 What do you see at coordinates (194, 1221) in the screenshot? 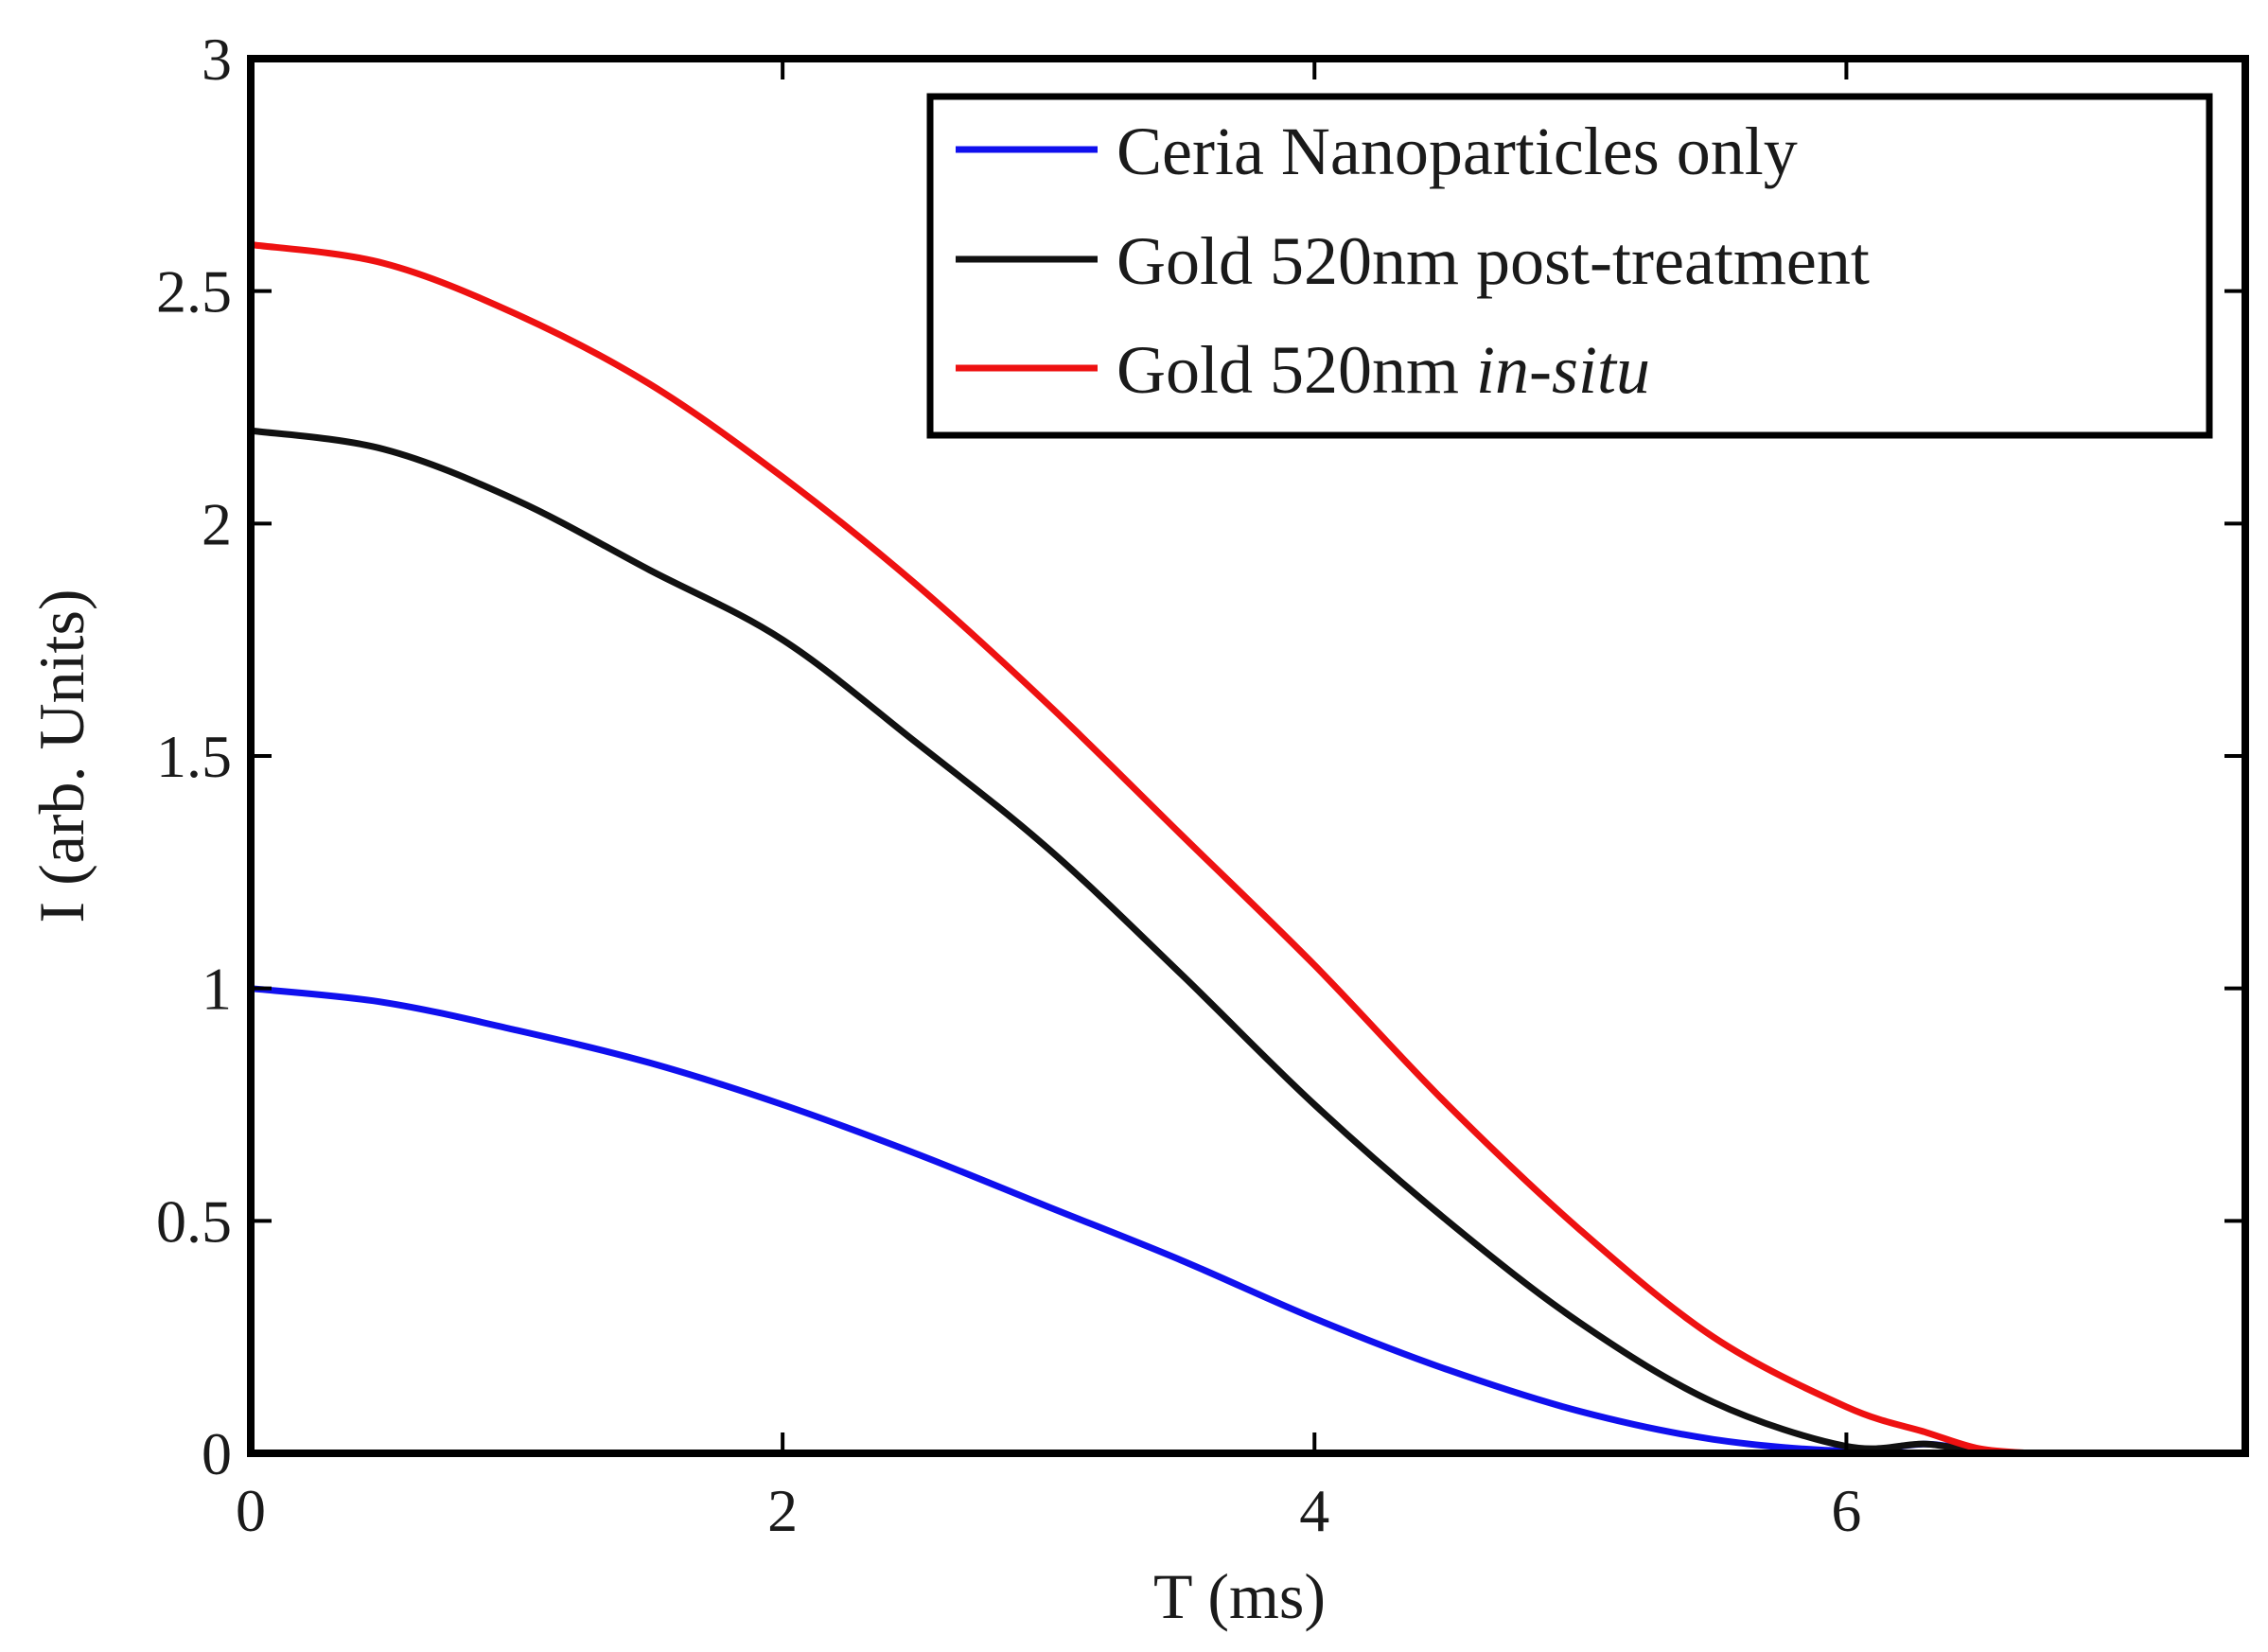
I see `y-tick-label: 0.5` at bounding box center [194, 1221].